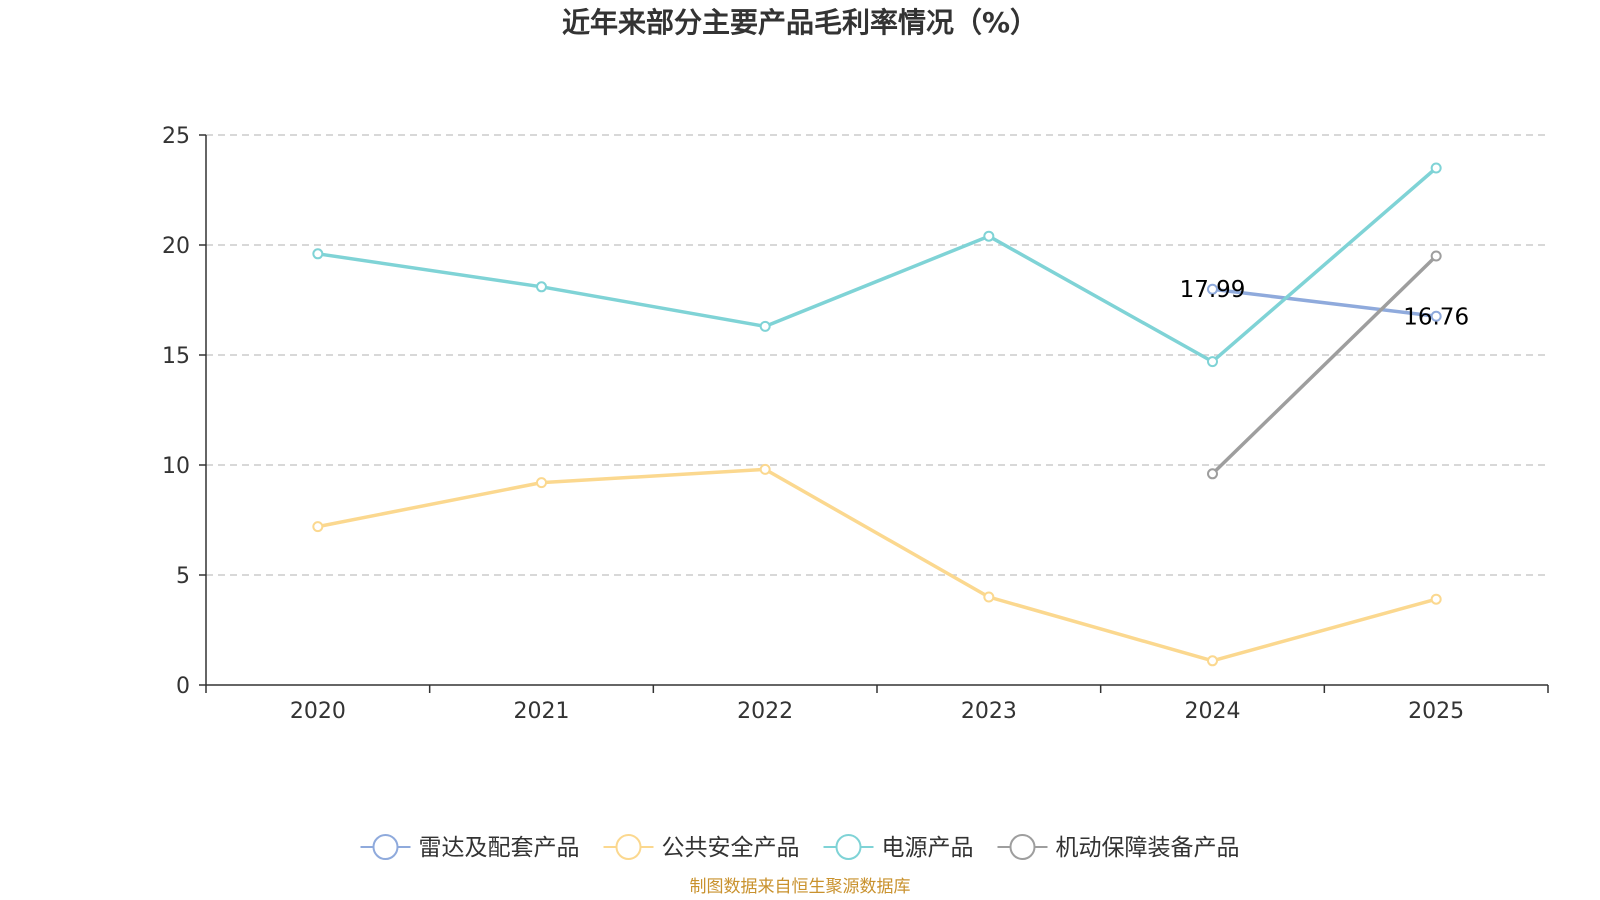 The width and height of the screenshot is (1600, 900). What do you see at coordinates (765, 711) in the screenshot?
I see `x-tick-label: 2022` at bounding box center [765, 711].